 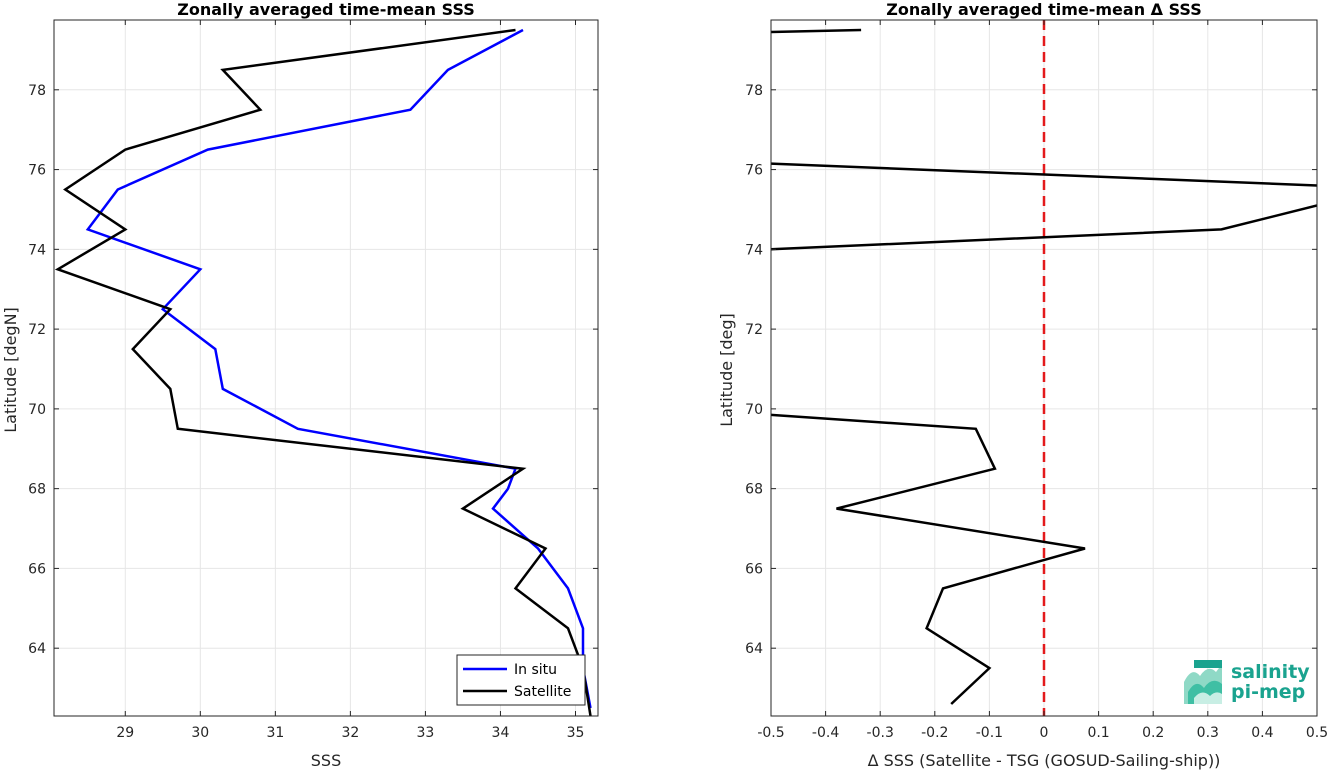 I want to click on right-x-tick-label: 0.5, so click(x=1317, y=733).